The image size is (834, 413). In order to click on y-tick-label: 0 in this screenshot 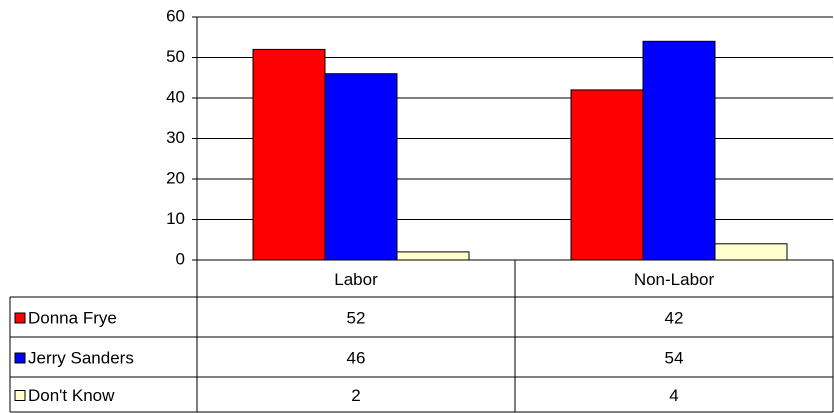, I will do `click(180, 258)`.